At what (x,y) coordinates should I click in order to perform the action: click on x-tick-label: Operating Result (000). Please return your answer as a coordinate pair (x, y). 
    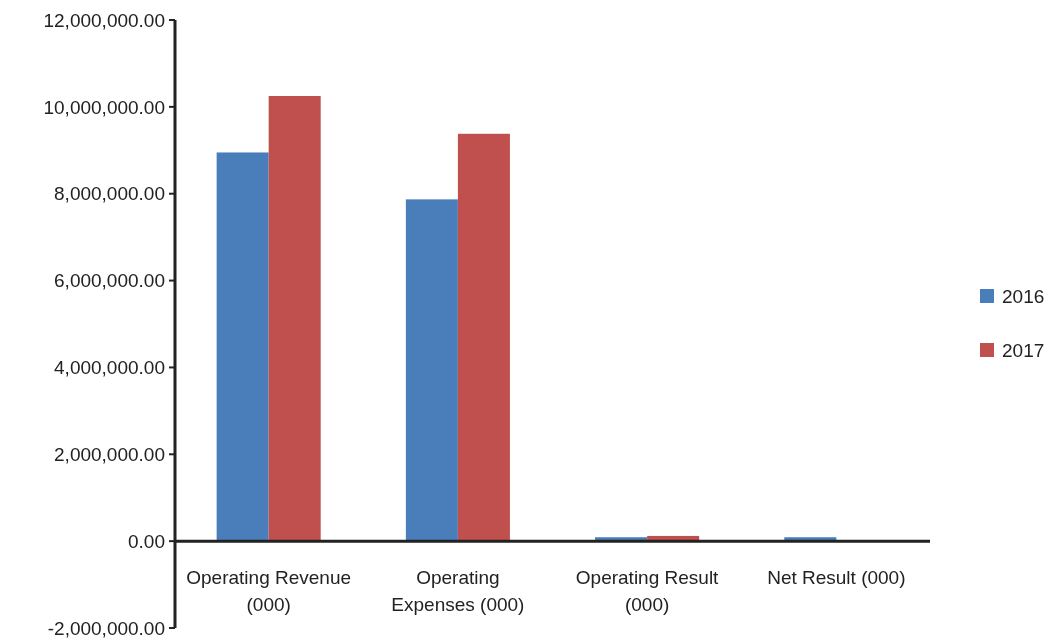
    Looking at the image, I should click on (647, 591).